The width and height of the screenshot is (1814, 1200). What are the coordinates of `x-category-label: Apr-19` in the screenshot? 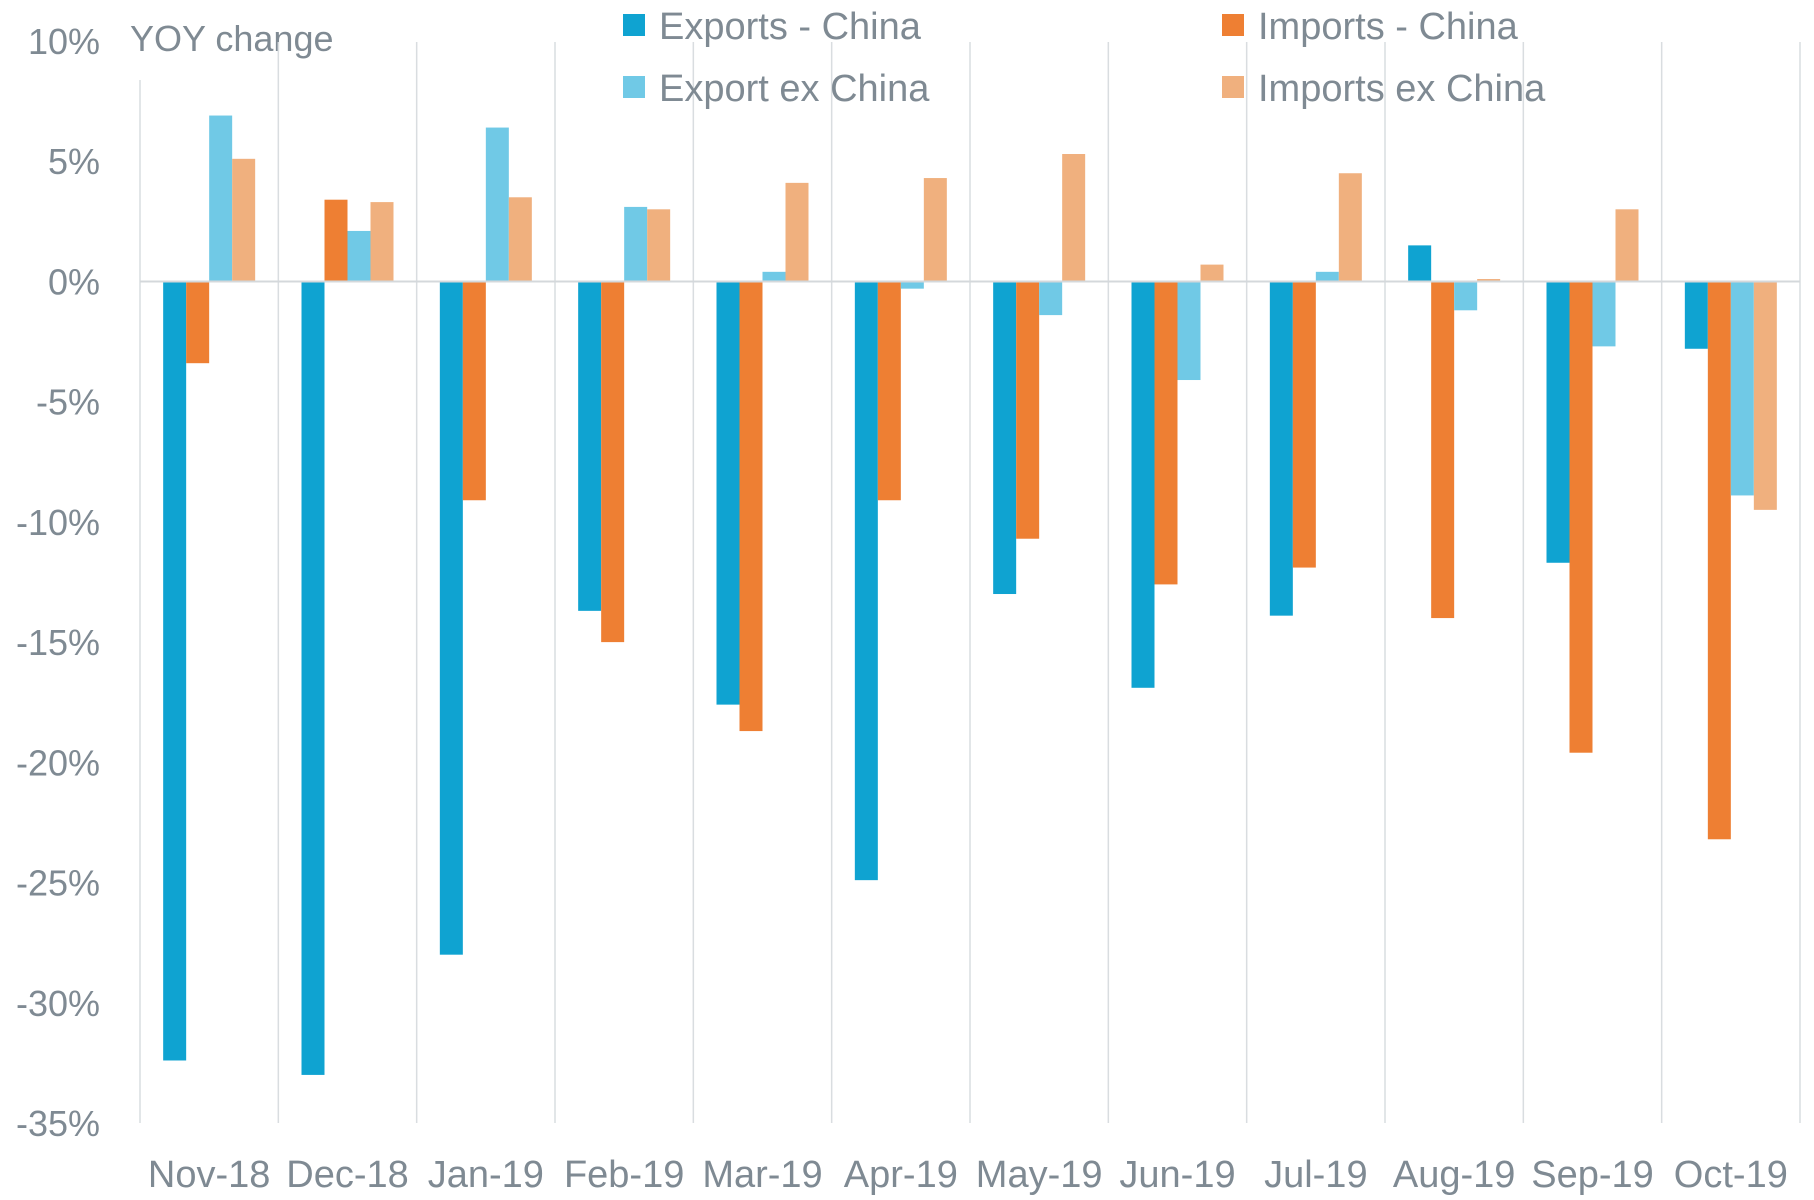 It's located at (901, 1175).